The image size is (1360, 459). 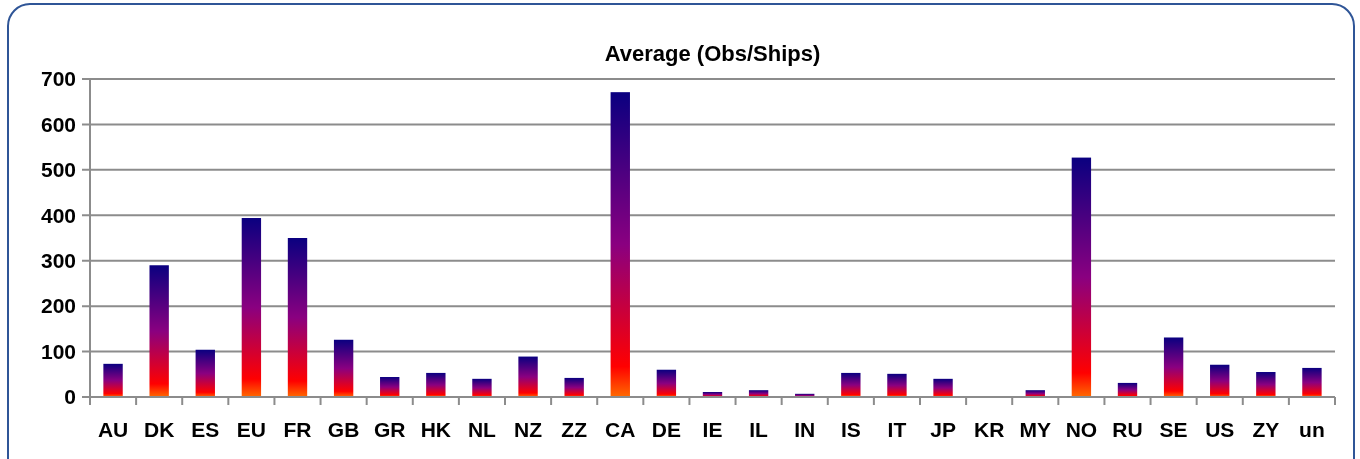 What do you see at coordinates (1266, 429) in the screenshot?
I see `x-tick-label: ZY` at bounding box center [1266, 429].